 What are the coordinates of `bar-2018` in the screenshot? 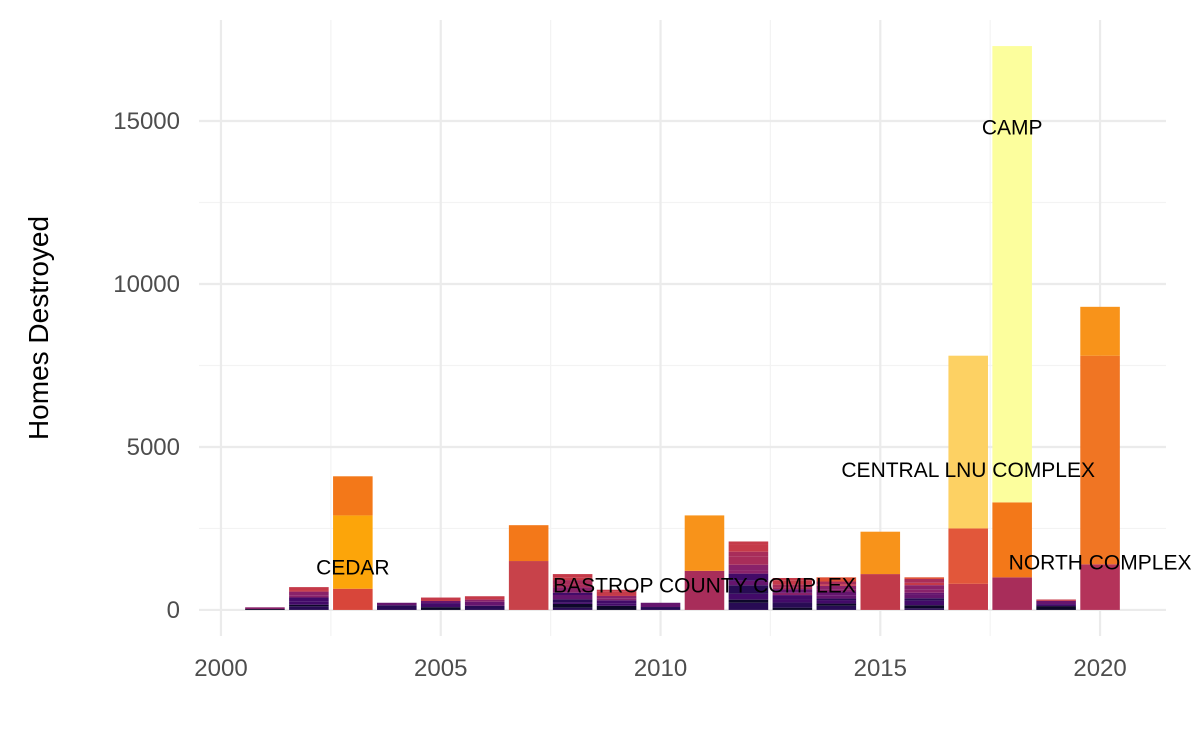 It's located at (1012, 328).